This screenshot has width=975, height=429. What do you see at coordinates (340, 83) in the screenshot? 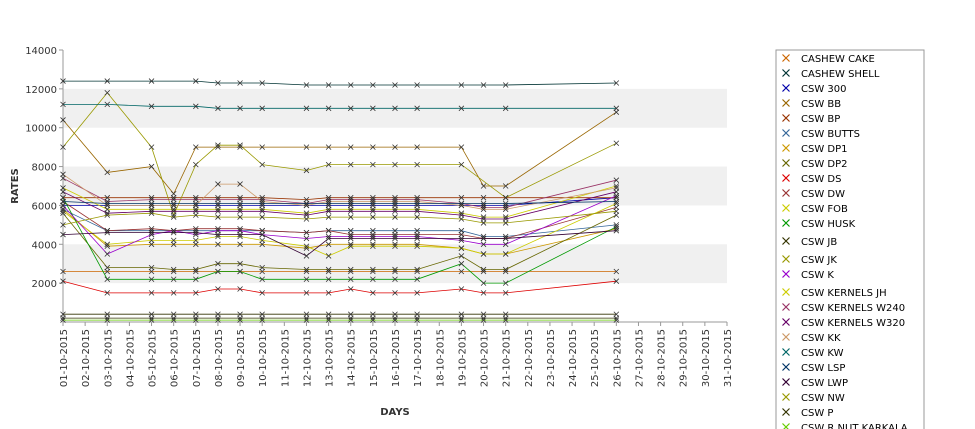
I see `series-cashew-shell` at bounding box center [340, 83].